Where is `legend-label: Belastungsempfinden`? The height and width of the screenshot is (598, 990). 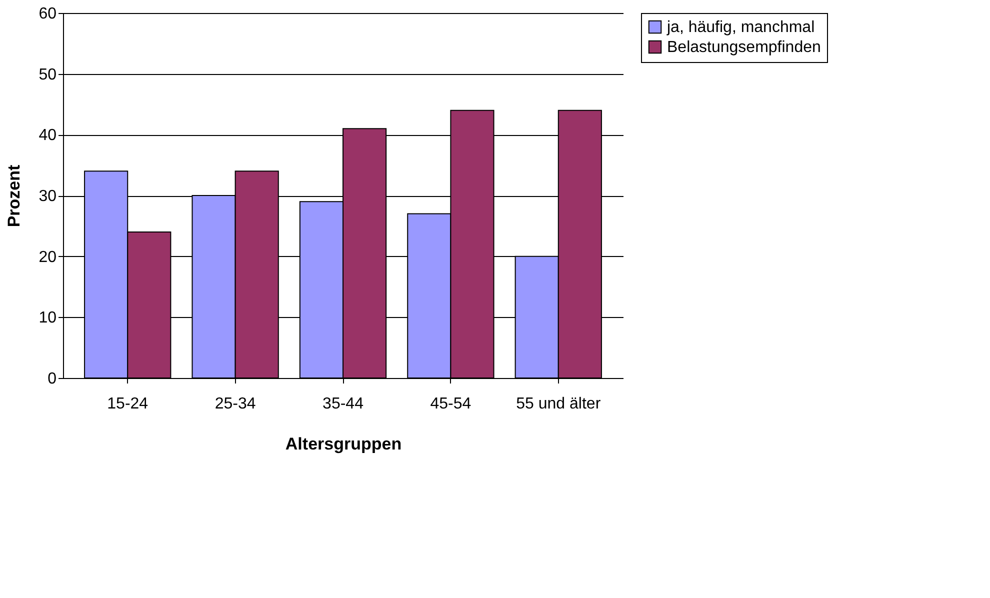
legend-label: Belastungsempfinden is located at coordinates (744, 47).